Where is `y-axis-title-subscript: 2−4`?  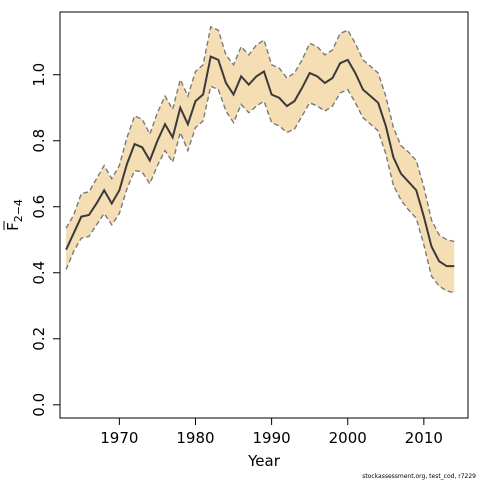 y-axis-title-subscript: 2−4 is located at coordinates (18, 210).